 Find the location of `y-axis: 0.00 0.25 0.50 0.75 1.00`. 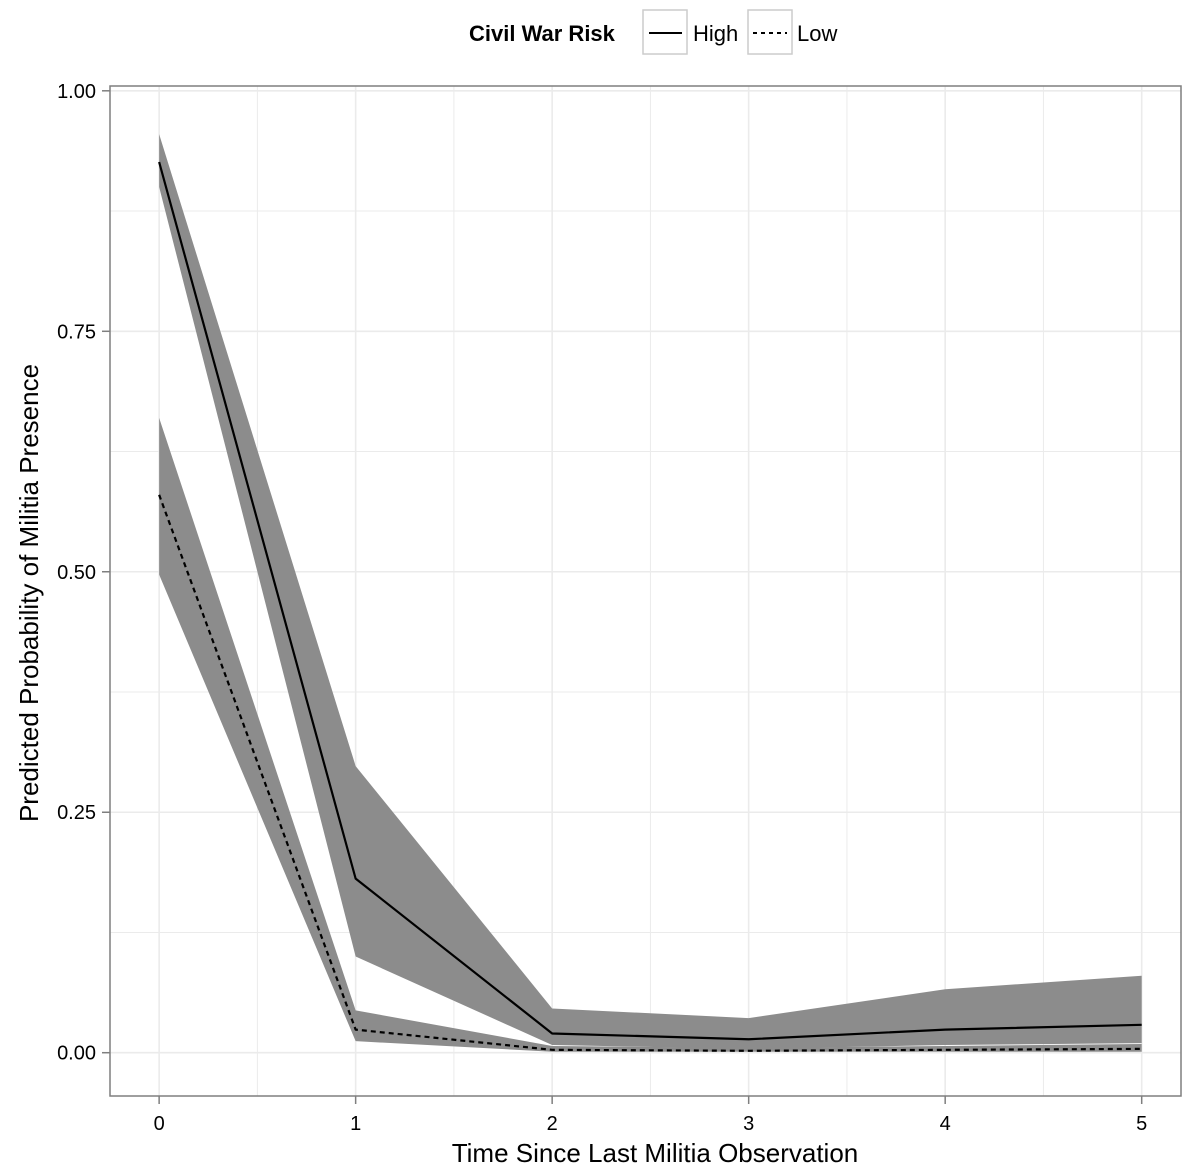

y-axis: 0.00 0.25 0.50 0.75 1.00 is located at coordinates (83, 573).